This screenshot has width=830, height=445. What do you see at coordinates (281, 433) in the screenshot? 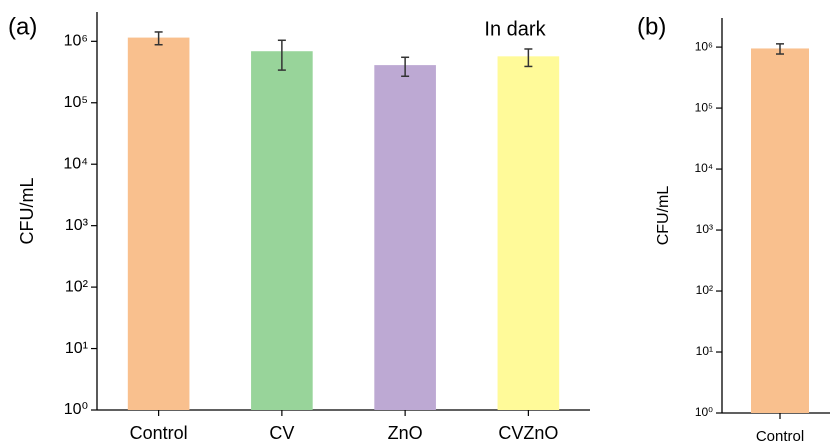
I see `x-tick-label: CV` at bounding box center [281, 433].